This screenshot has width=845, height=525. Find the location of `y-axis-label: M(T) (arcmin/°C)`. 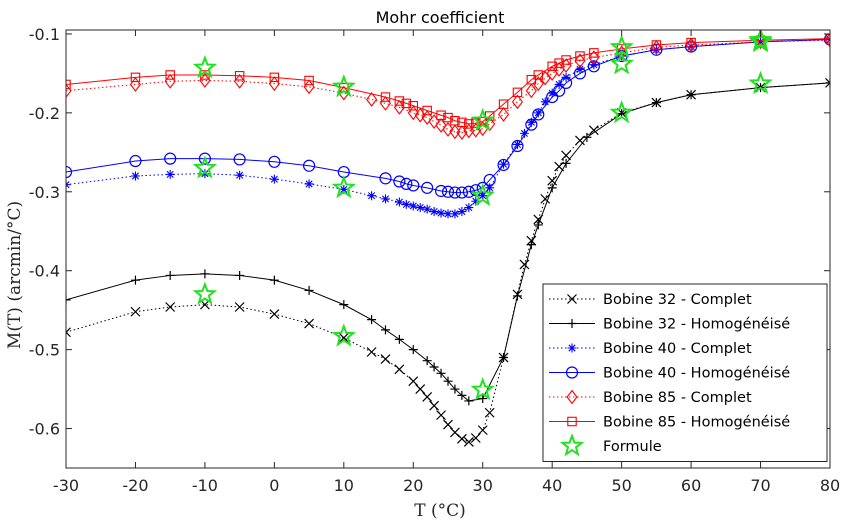

y-axis-label: M(T) (arcmin/°C) is located at coordinates (15, 275).